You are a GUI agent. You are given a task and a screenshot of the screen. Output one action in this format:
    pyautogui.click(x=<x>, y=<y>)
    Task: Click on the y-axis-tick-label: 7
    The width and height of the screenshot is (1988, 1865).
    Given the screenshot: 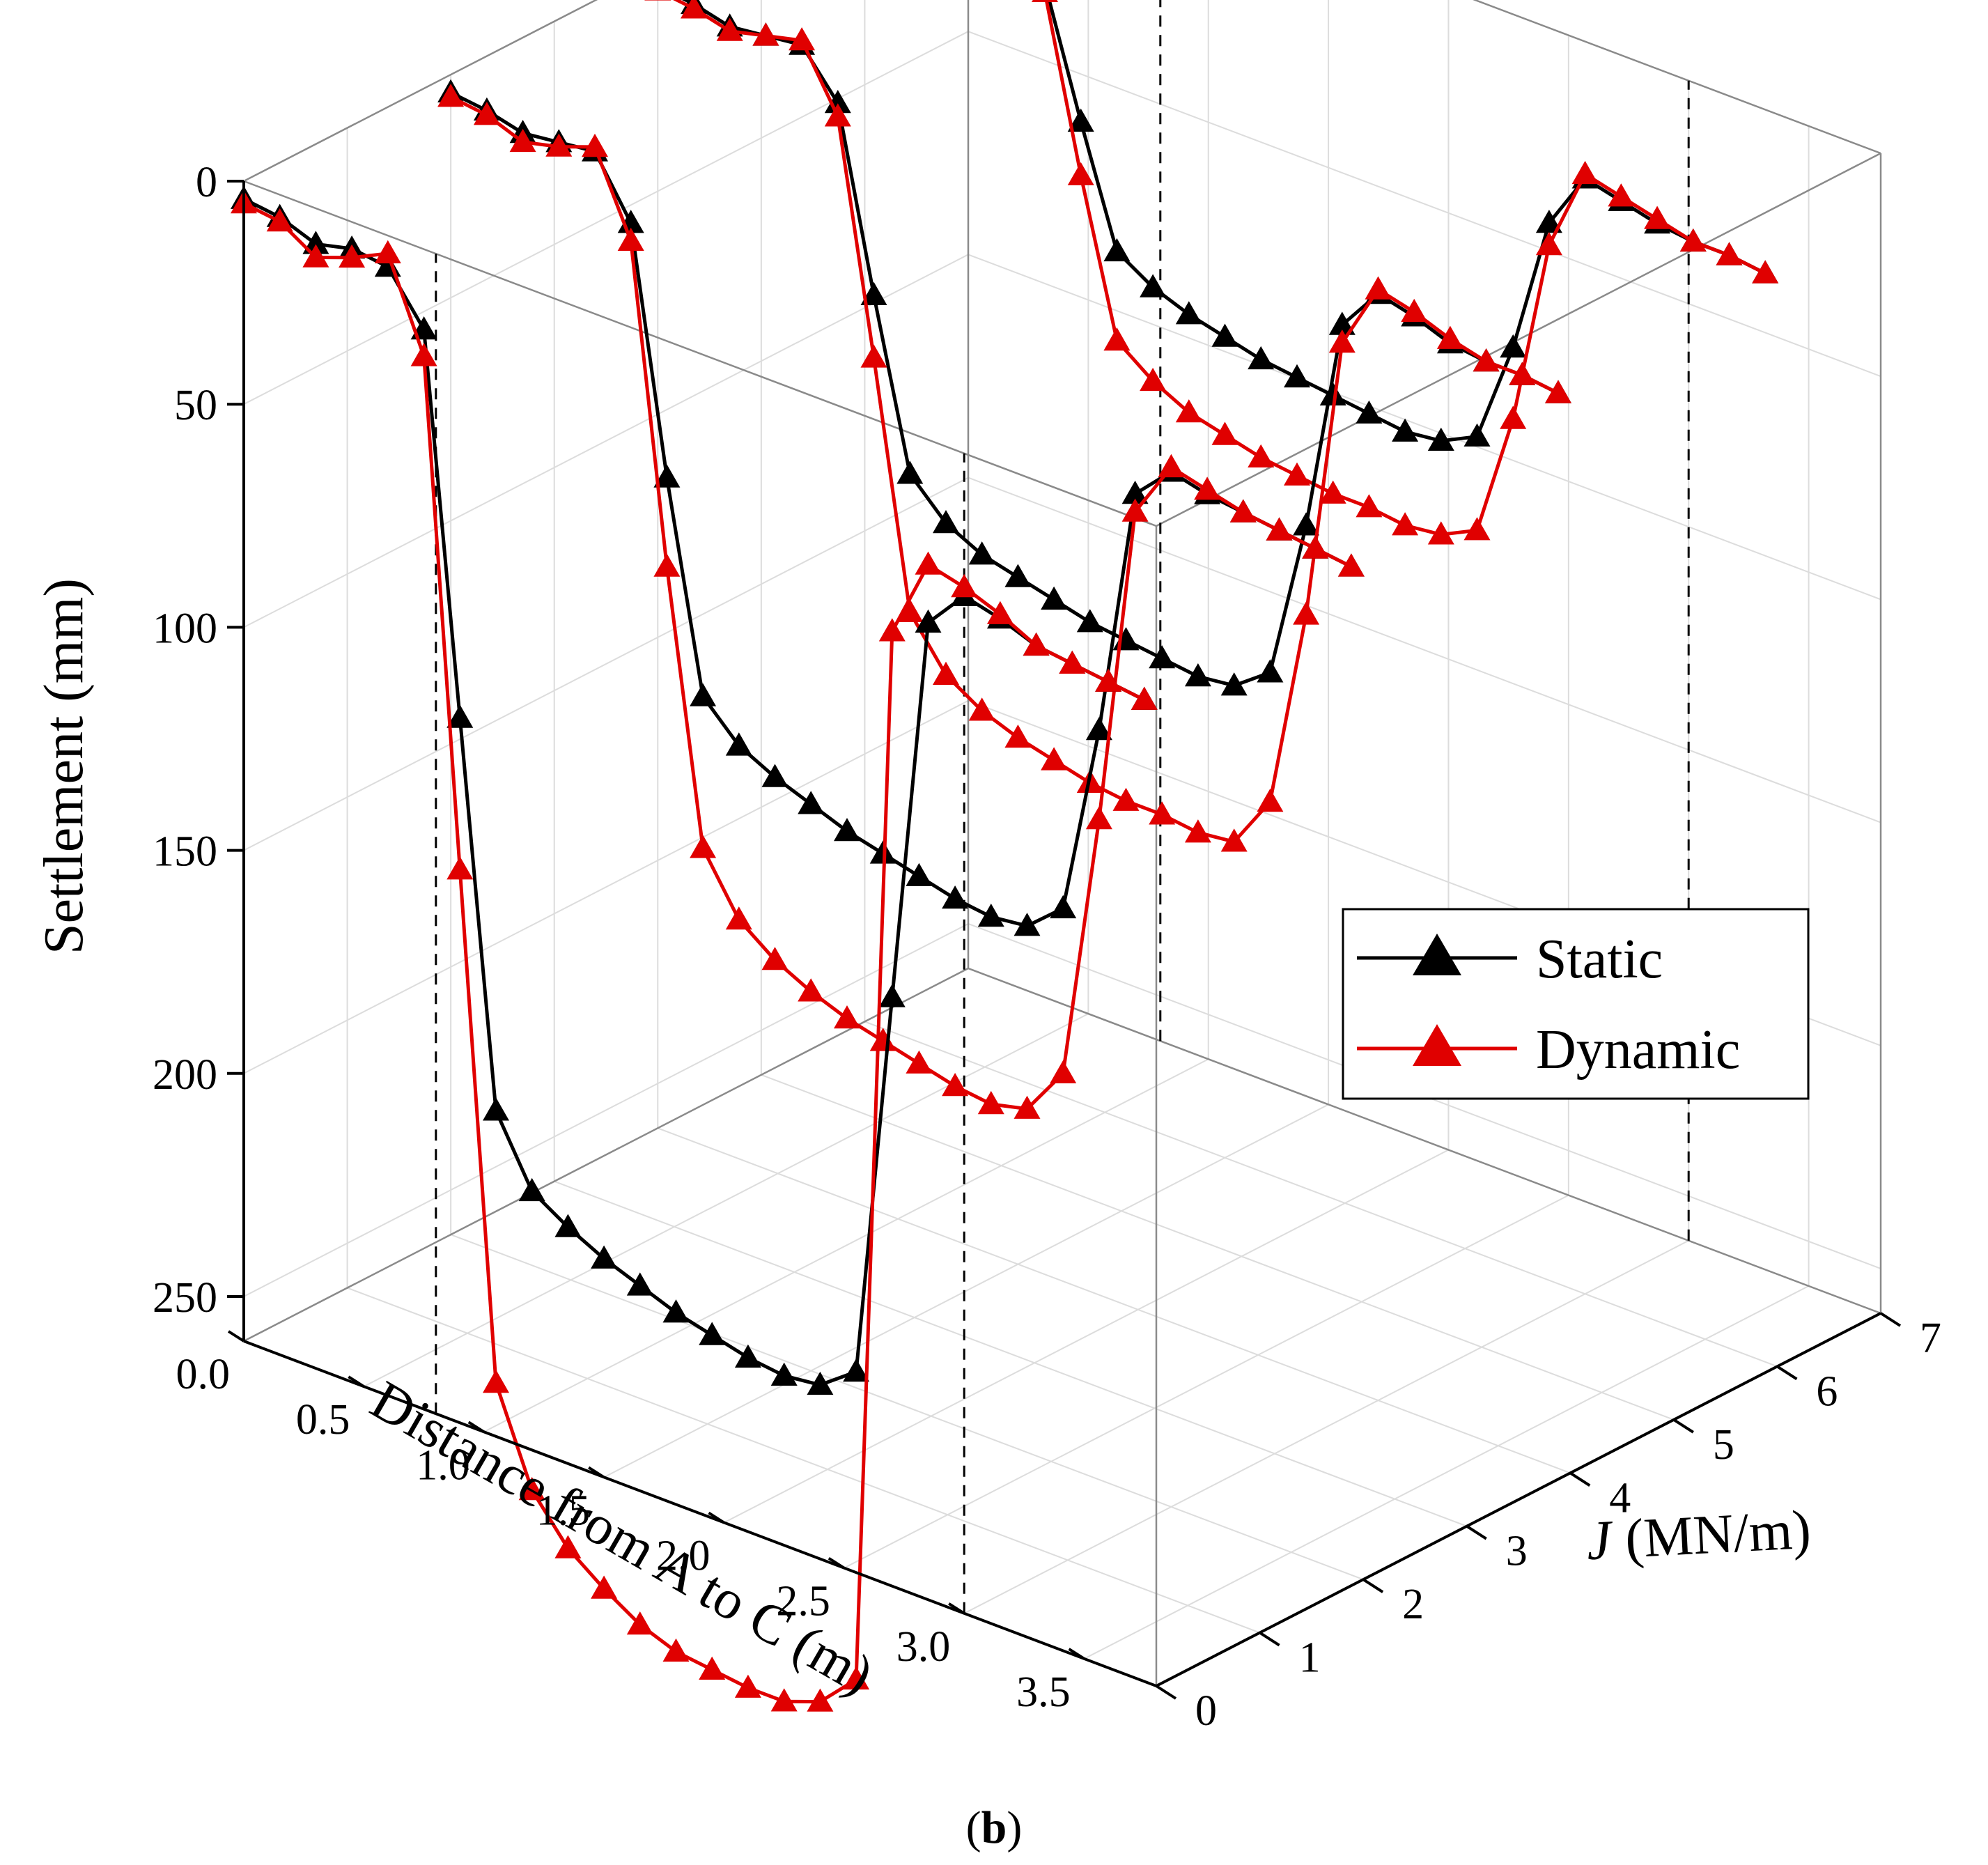 What is the action you would take?
    pyautogui.click(x=1930, y=1339)
    